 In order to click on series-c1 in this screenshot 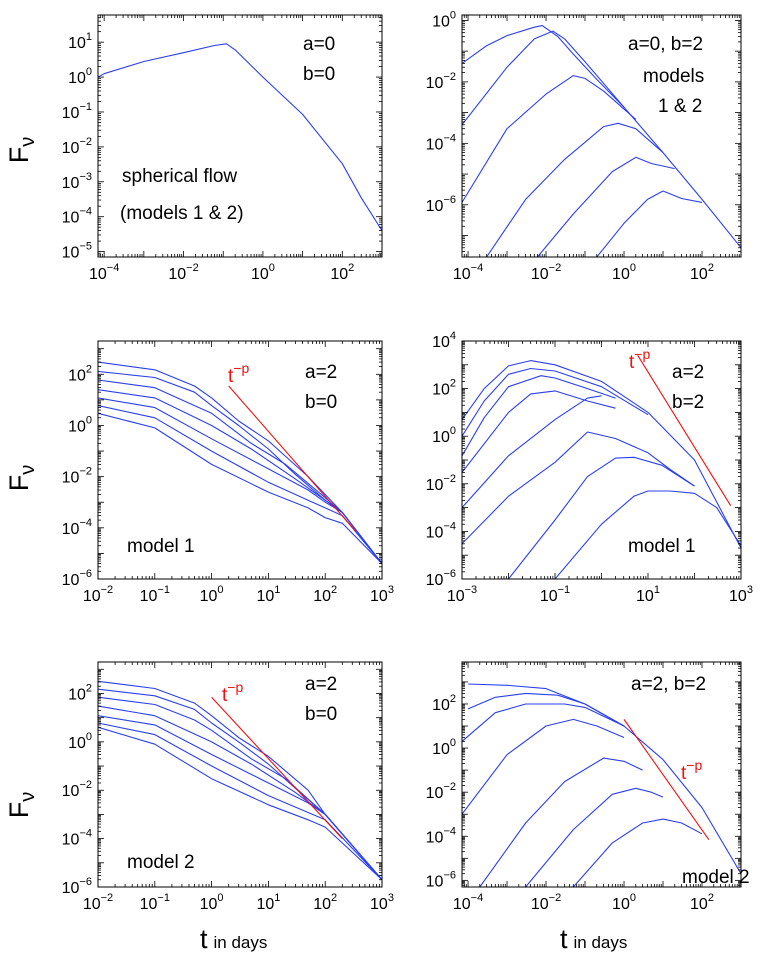, I will do `click(601, 137)`.